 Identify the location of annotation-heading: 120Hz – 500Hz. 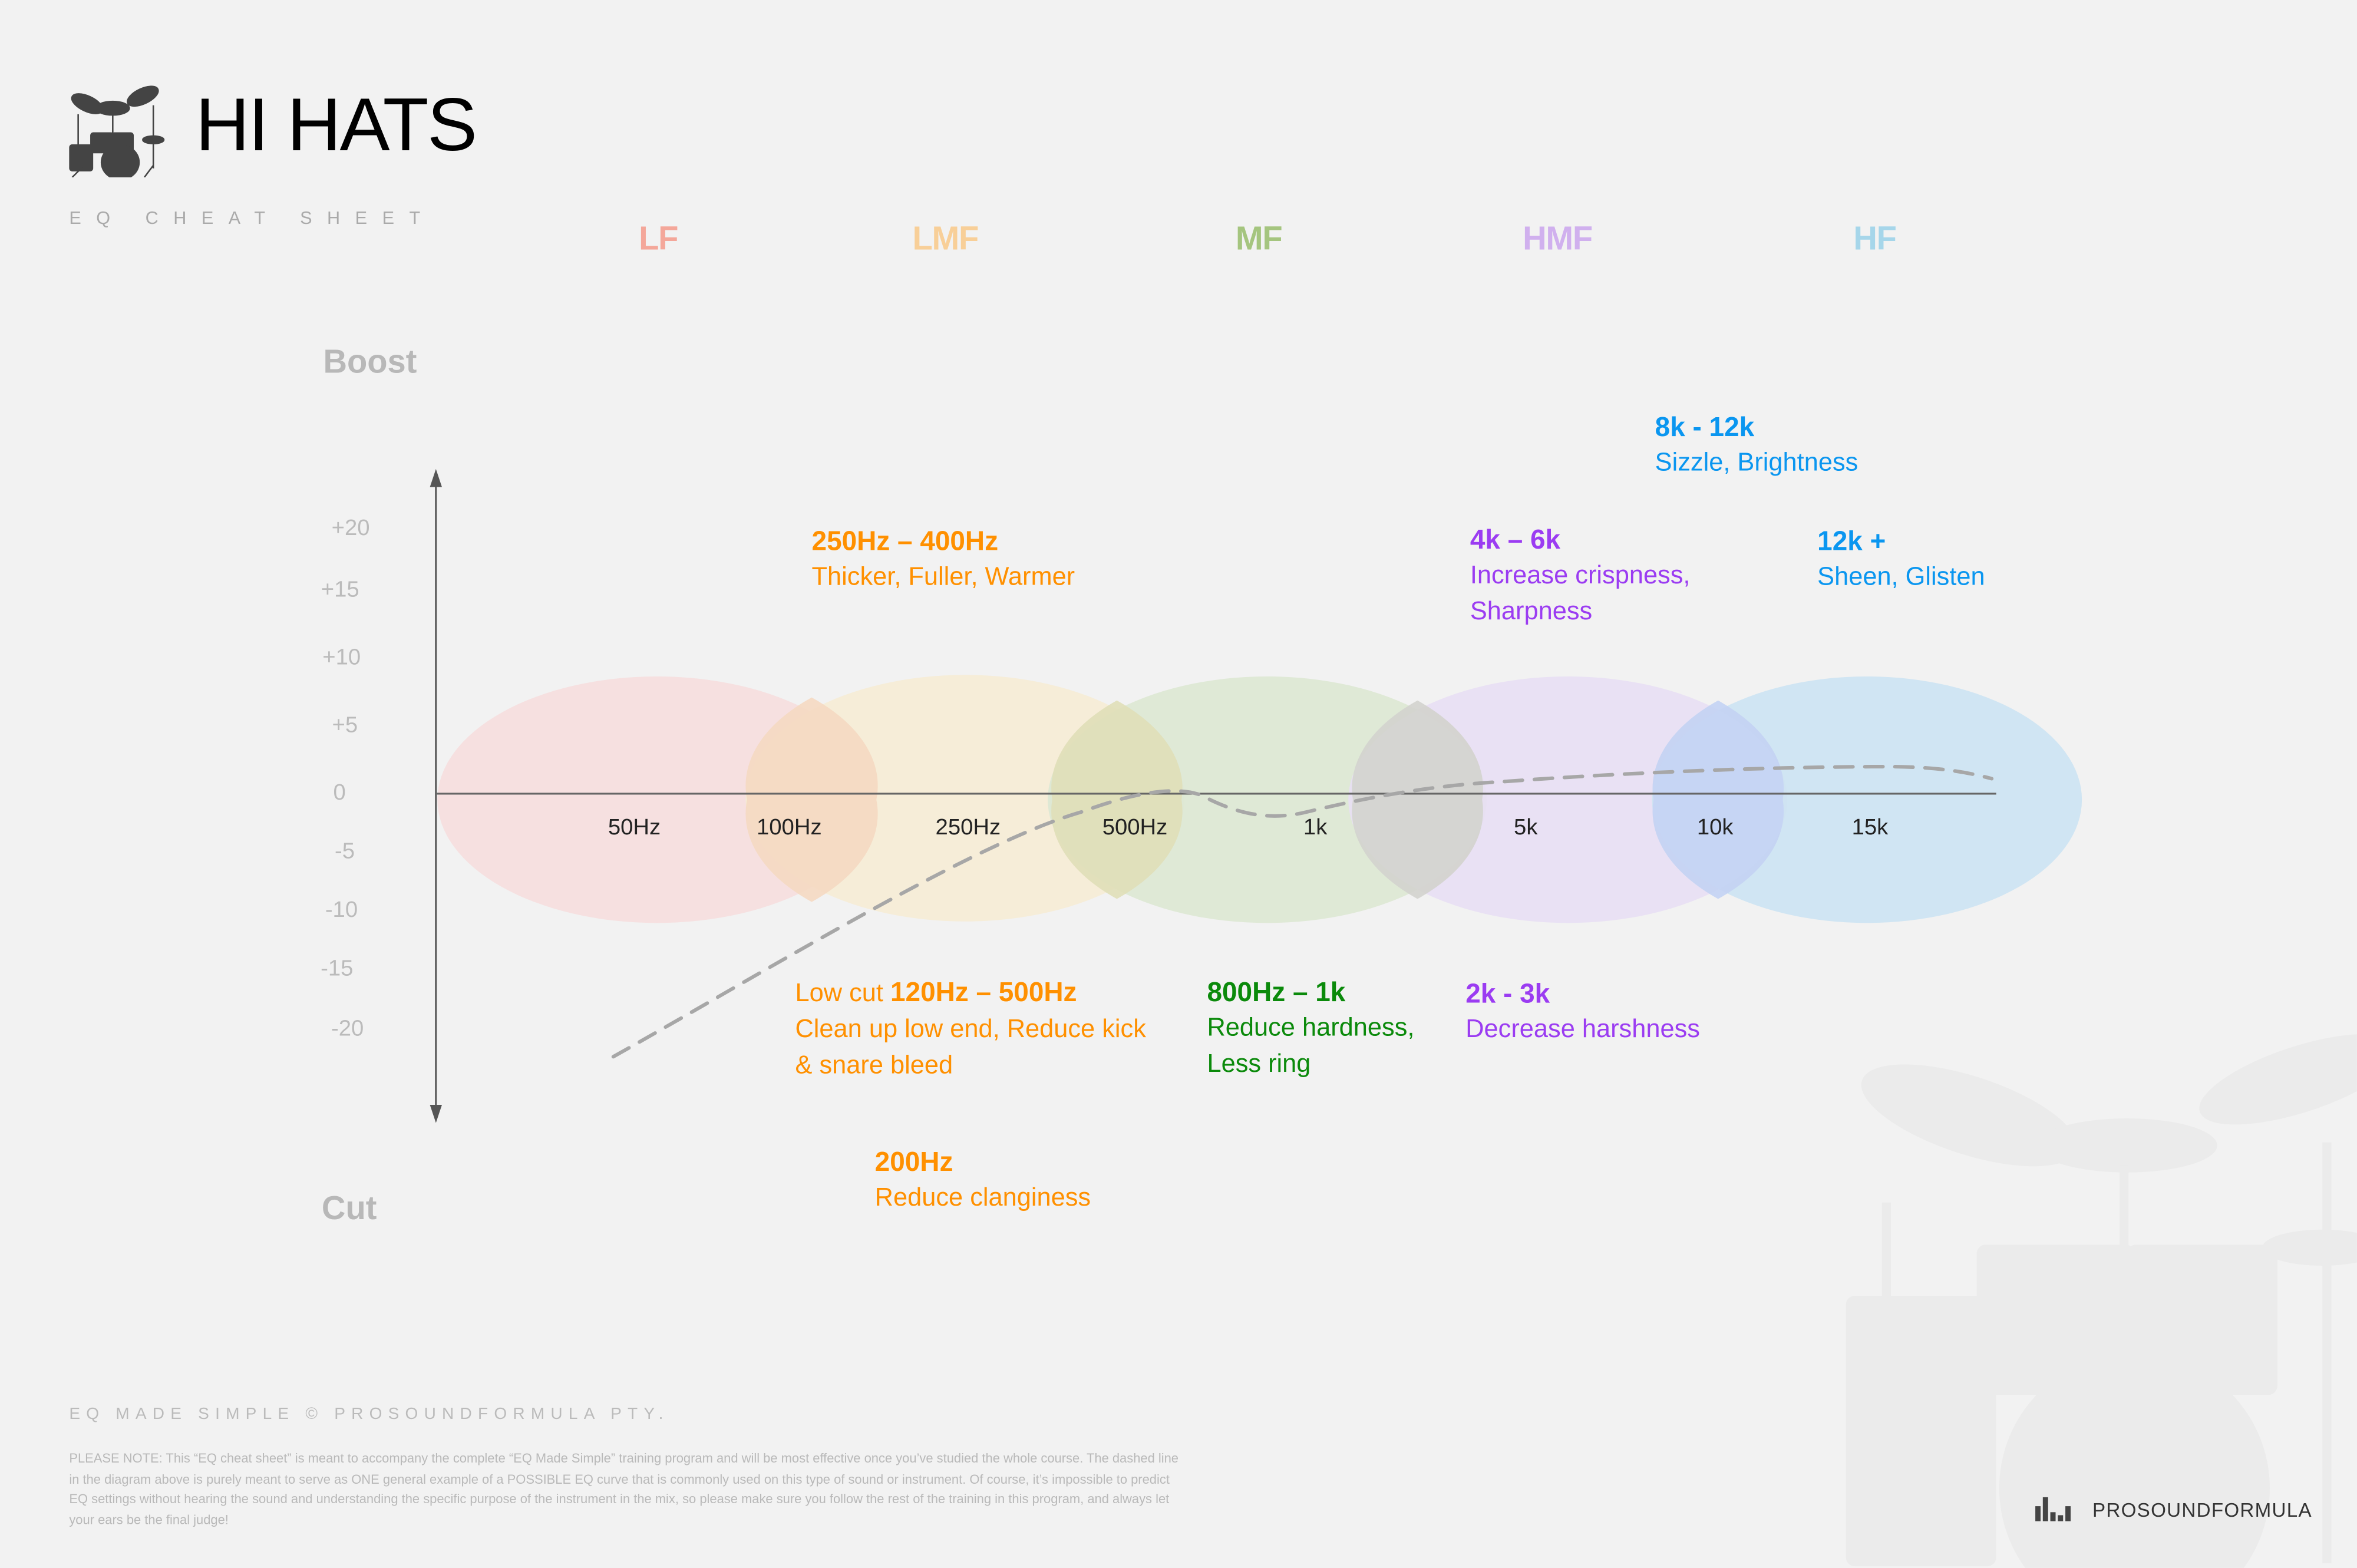
(984, 992).